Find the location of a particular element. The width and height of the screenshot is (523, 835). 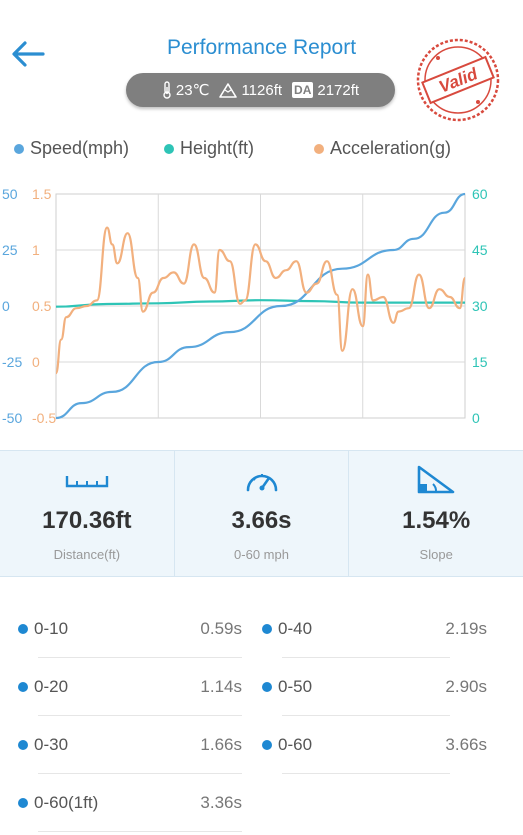

y-right-tick: 15 is located at coordinates (480, 362).